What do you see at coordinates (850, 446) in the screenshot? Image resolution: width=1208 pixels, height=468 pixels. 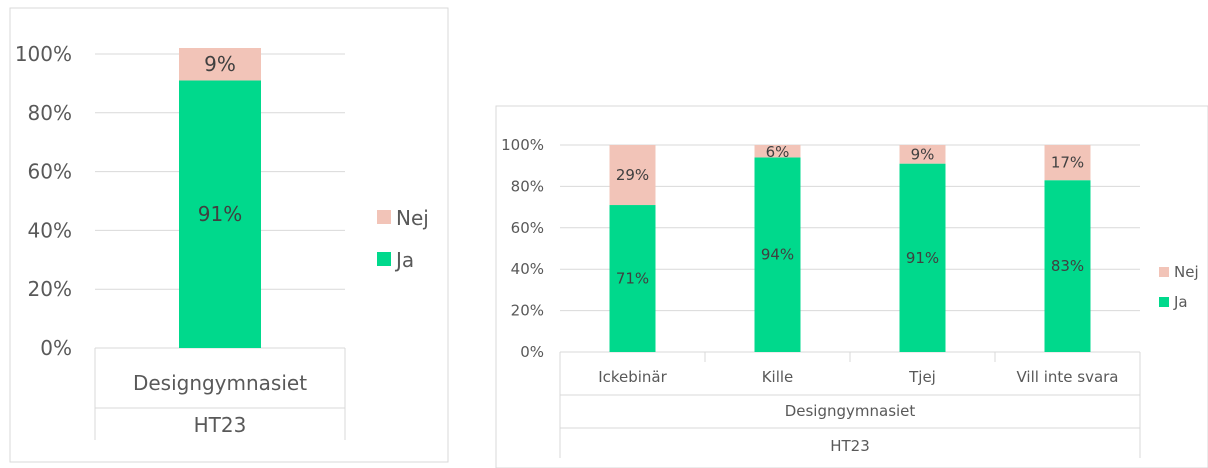 I see `outer-group-label: HT23` at bounding box center [850, 446].